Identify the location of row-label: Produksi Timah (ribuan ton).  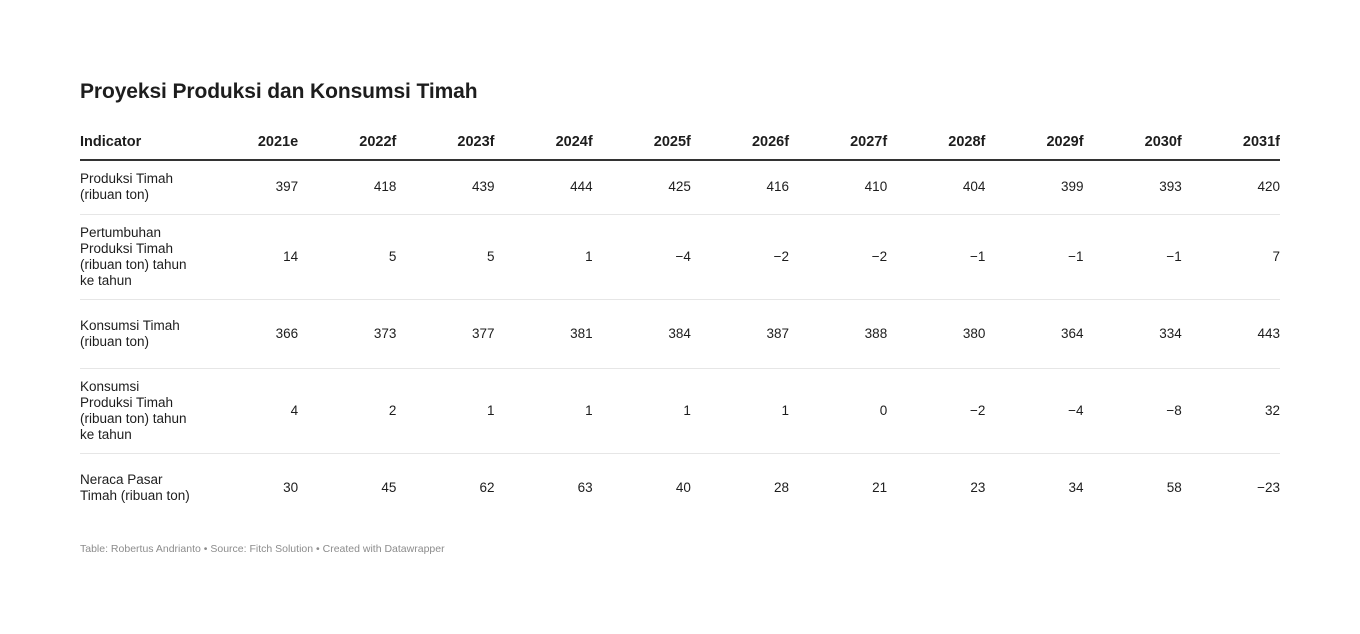
(140, 187).